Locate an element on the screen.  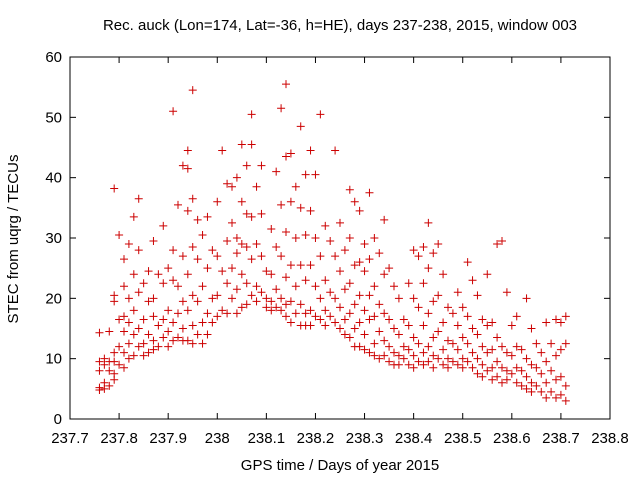
y-tick-label: 30 is located at coordinates (53, 238).